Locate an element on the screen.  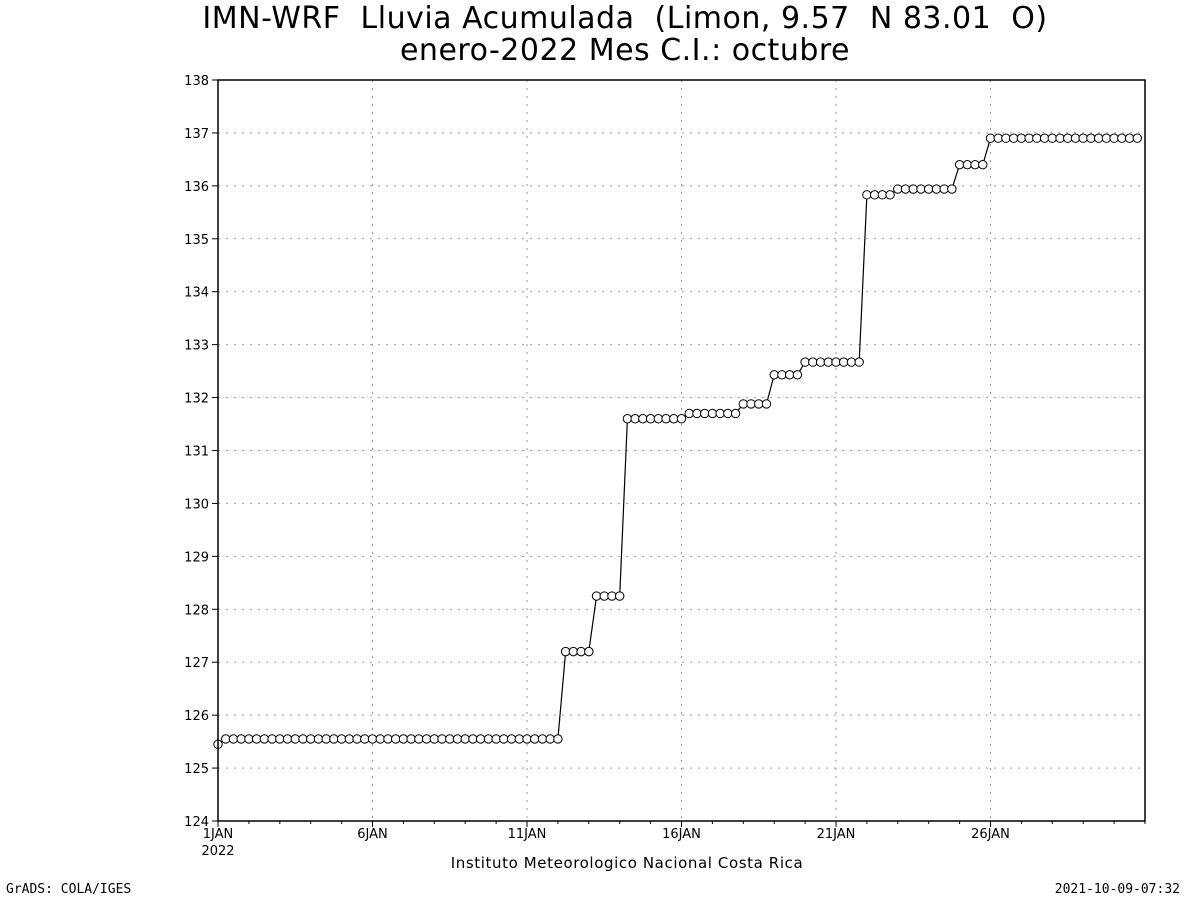
y-tick-label: 130 is located at coordinates (196, 504).